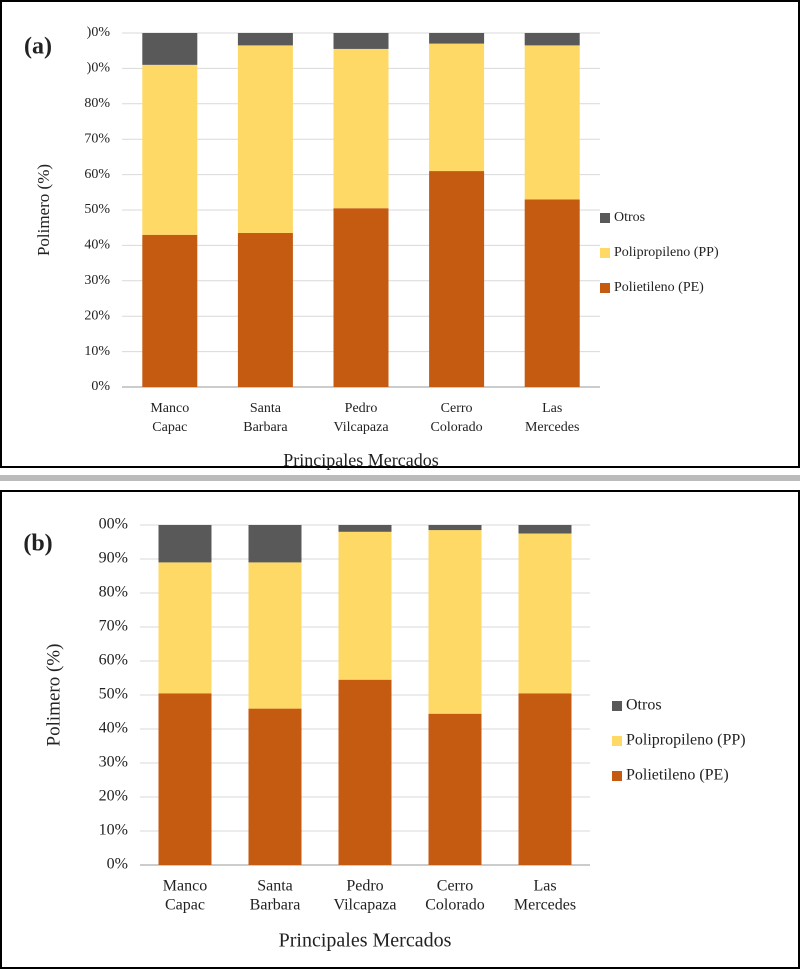  Describe the element at coordinates (37, 544) in the screenshot. I see `panel-label: (b)` at that location.